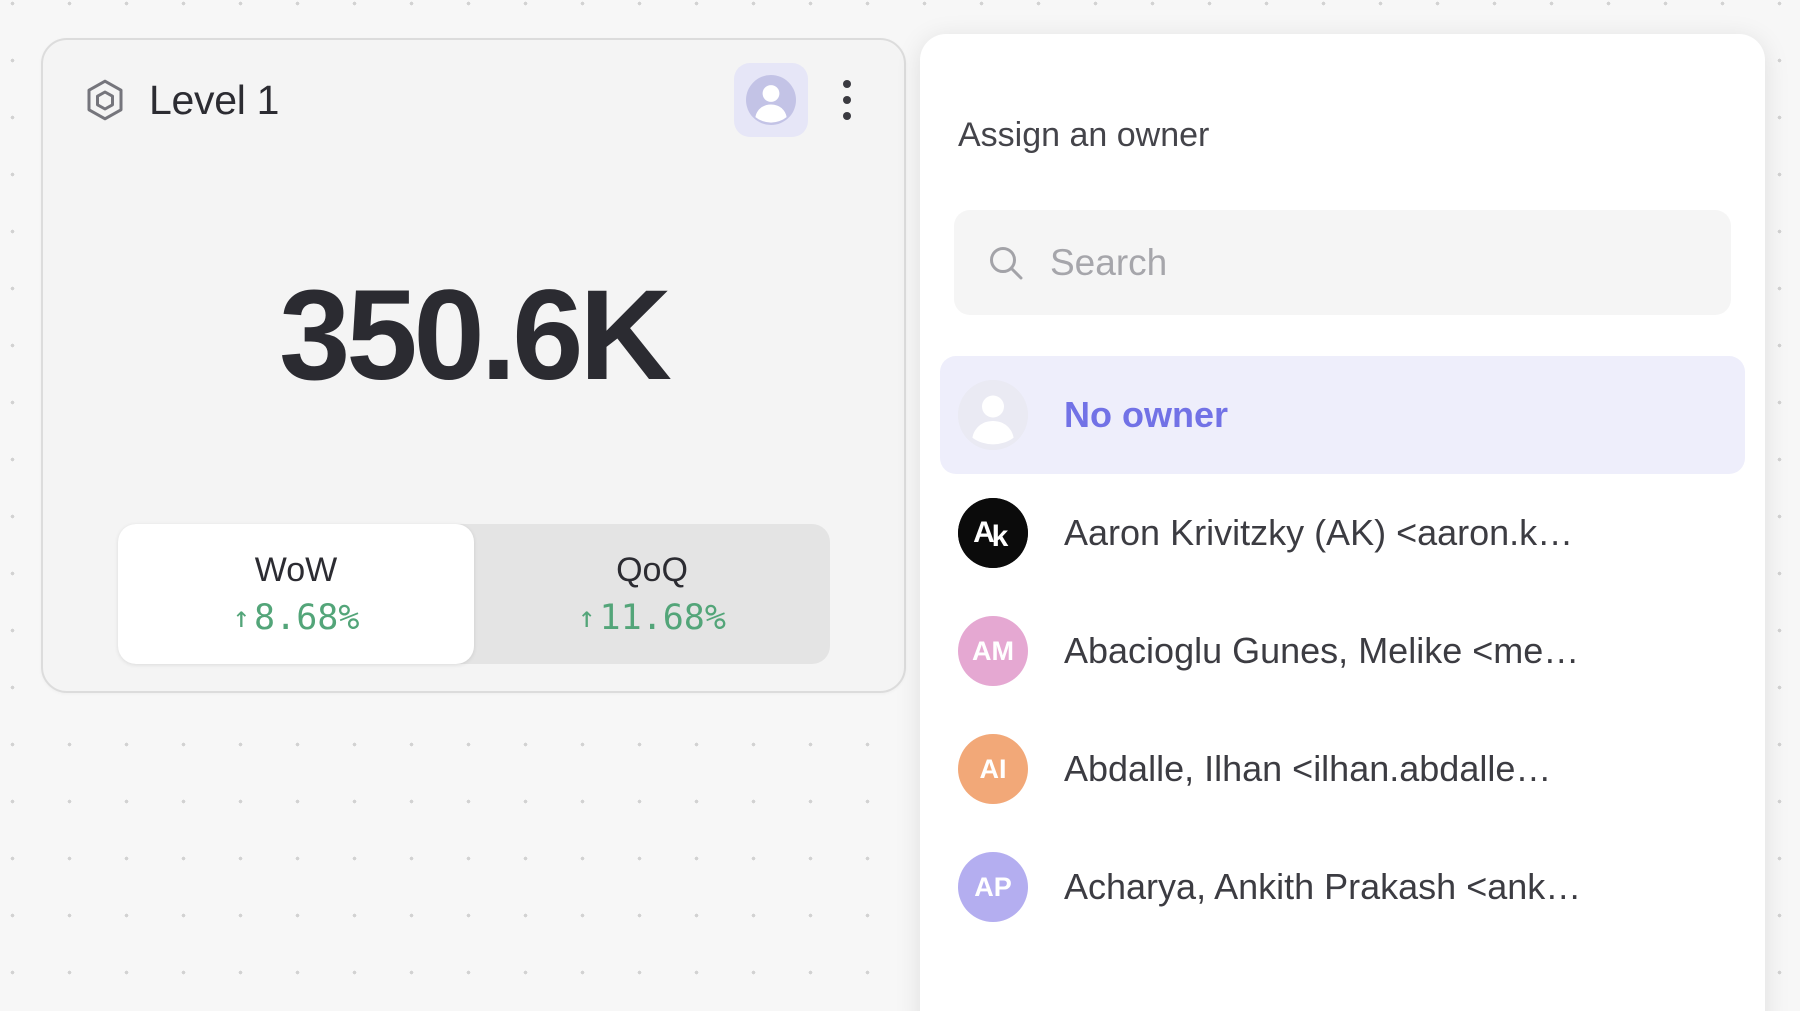 This screenshot has width=1800, height=1011. I want to click on kebab-menu-icon, so click(847, 100).